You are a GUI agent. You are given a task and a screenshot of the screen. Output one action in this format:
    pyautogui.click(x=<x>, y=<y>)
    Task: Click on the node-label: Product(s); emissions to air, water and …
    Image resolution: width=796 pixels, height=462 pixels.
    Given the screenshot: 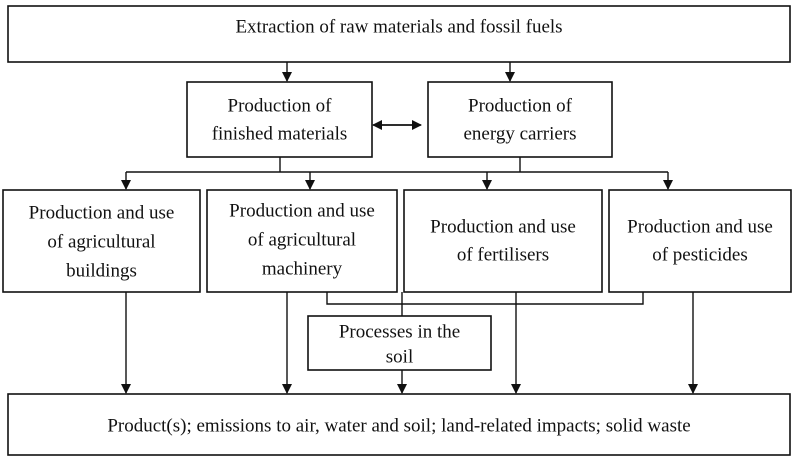 What is the action you would take?
    pyautogui.click(x=398, y=425)
    